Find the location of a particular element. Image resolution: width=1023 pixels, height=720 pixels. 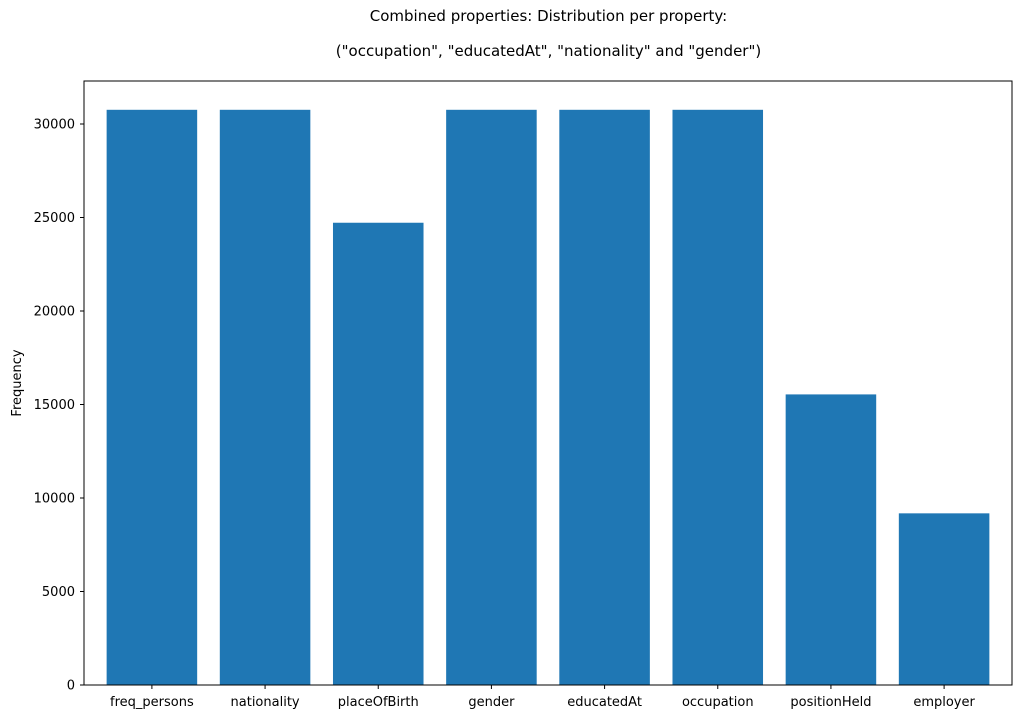

x-tick-label: educatedAt is located at coordinates (604, 702).